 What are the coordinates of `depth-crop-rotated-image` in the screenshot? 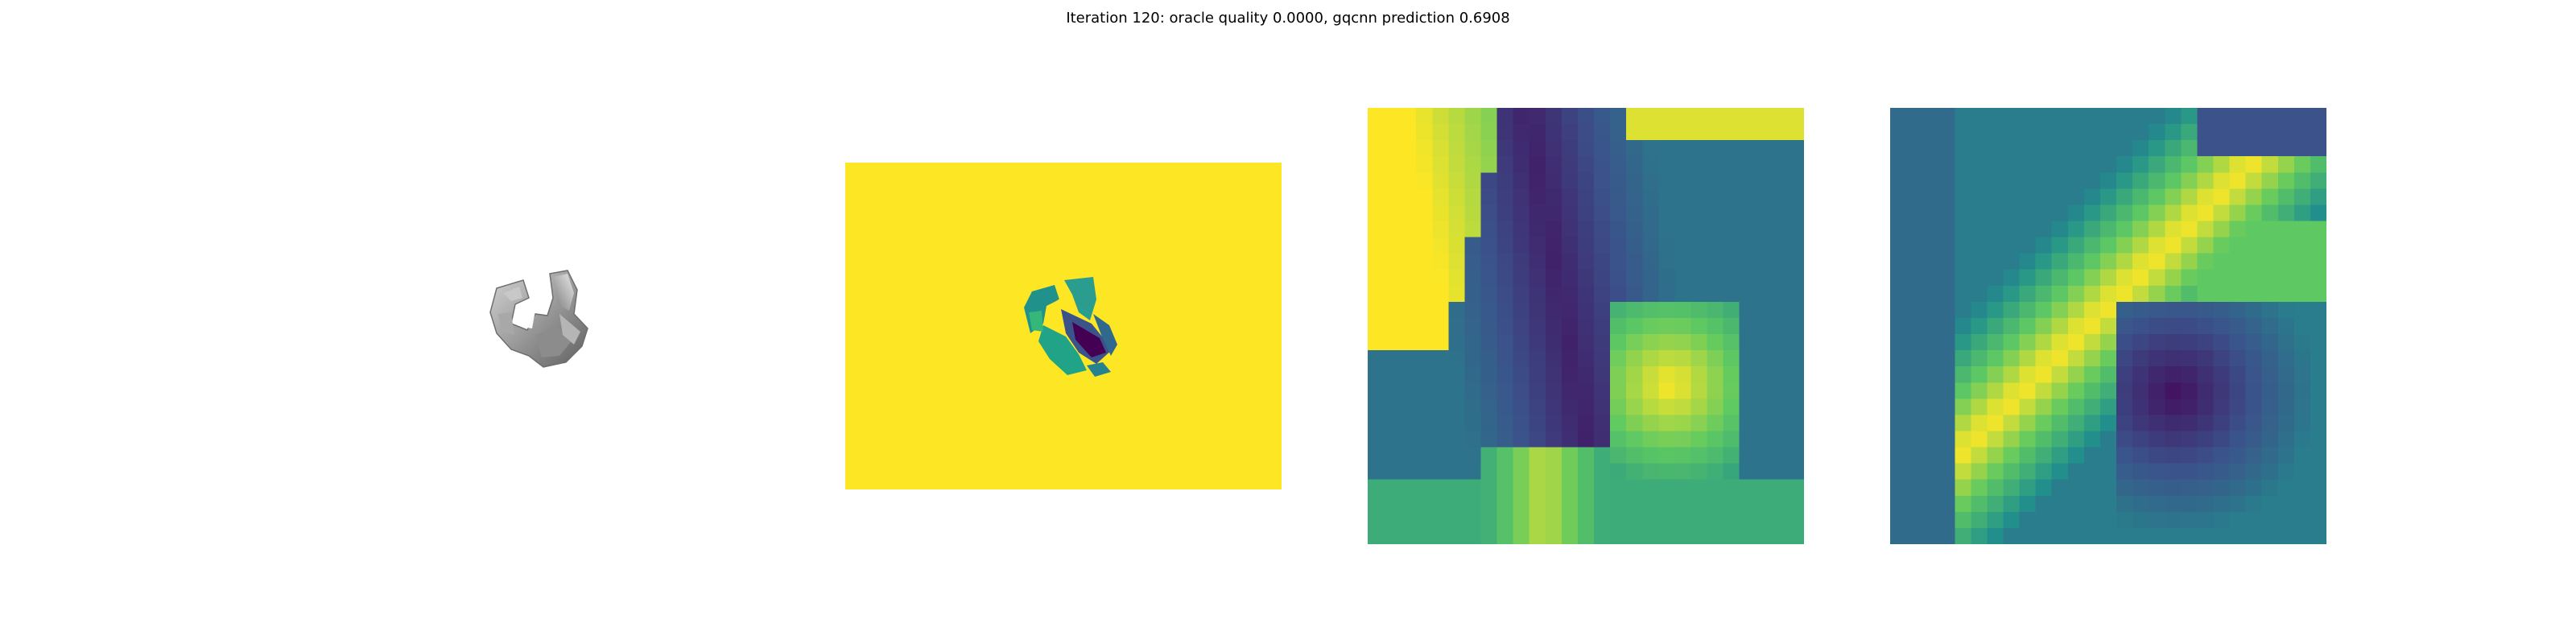 It's located at (2108, 326).